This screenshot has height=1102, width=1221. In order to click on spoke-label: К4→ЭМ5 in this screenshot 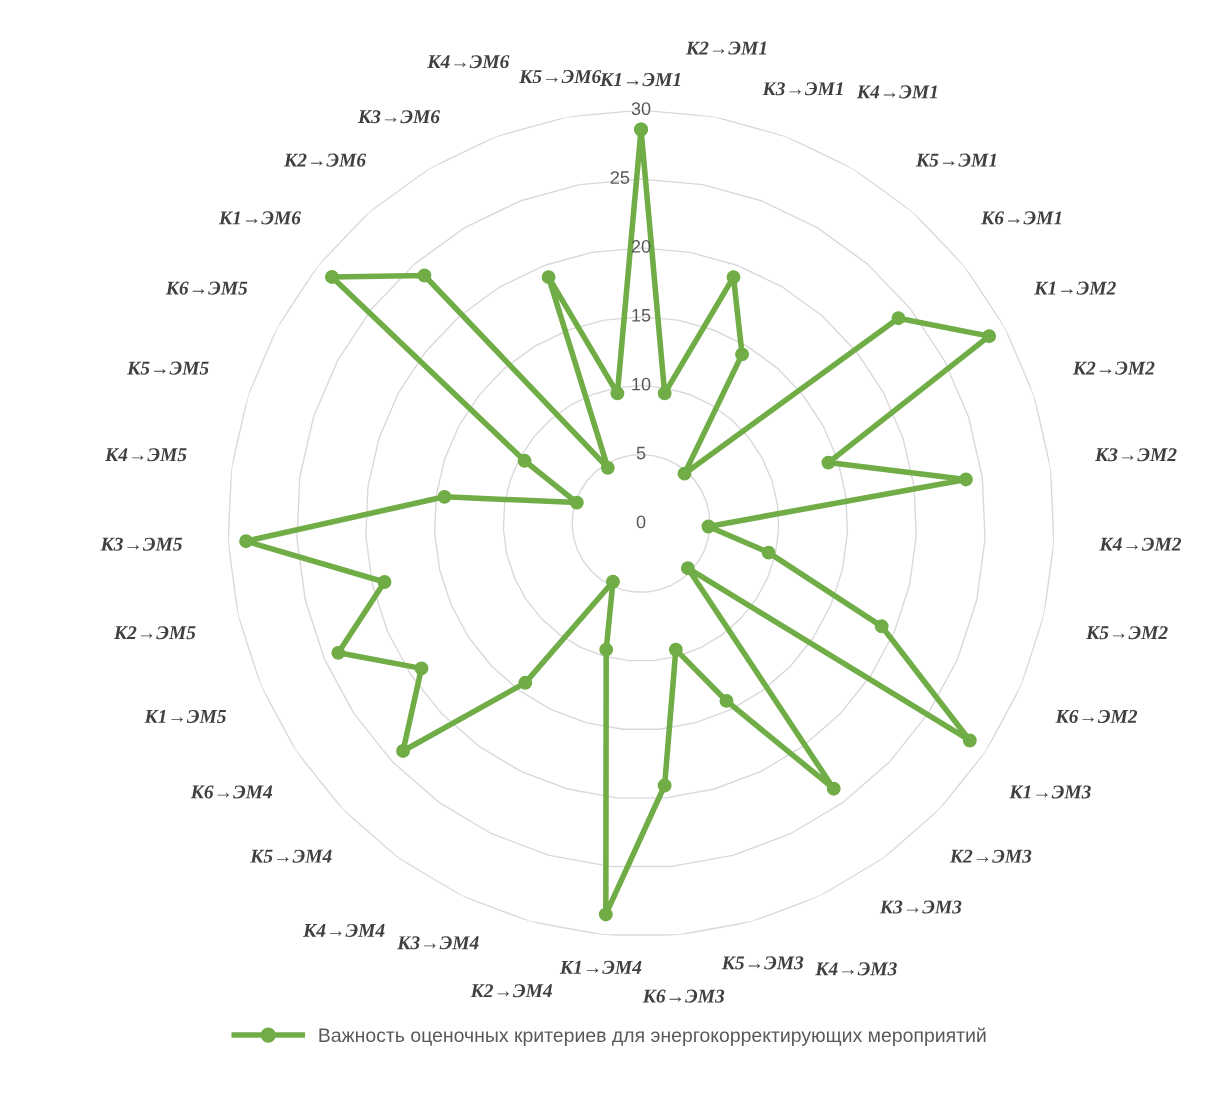, I will do `click(145, 455)`.